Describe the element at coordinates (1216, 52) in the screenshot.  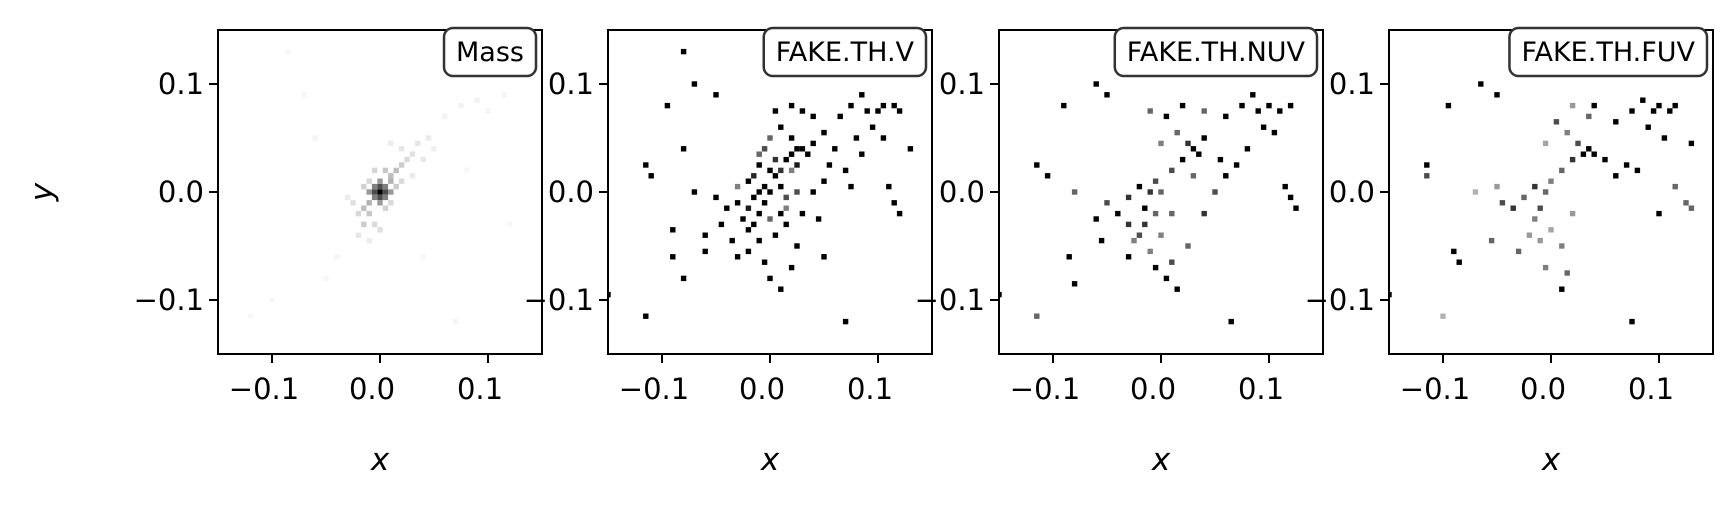
I see `panel-title-box` at that location.